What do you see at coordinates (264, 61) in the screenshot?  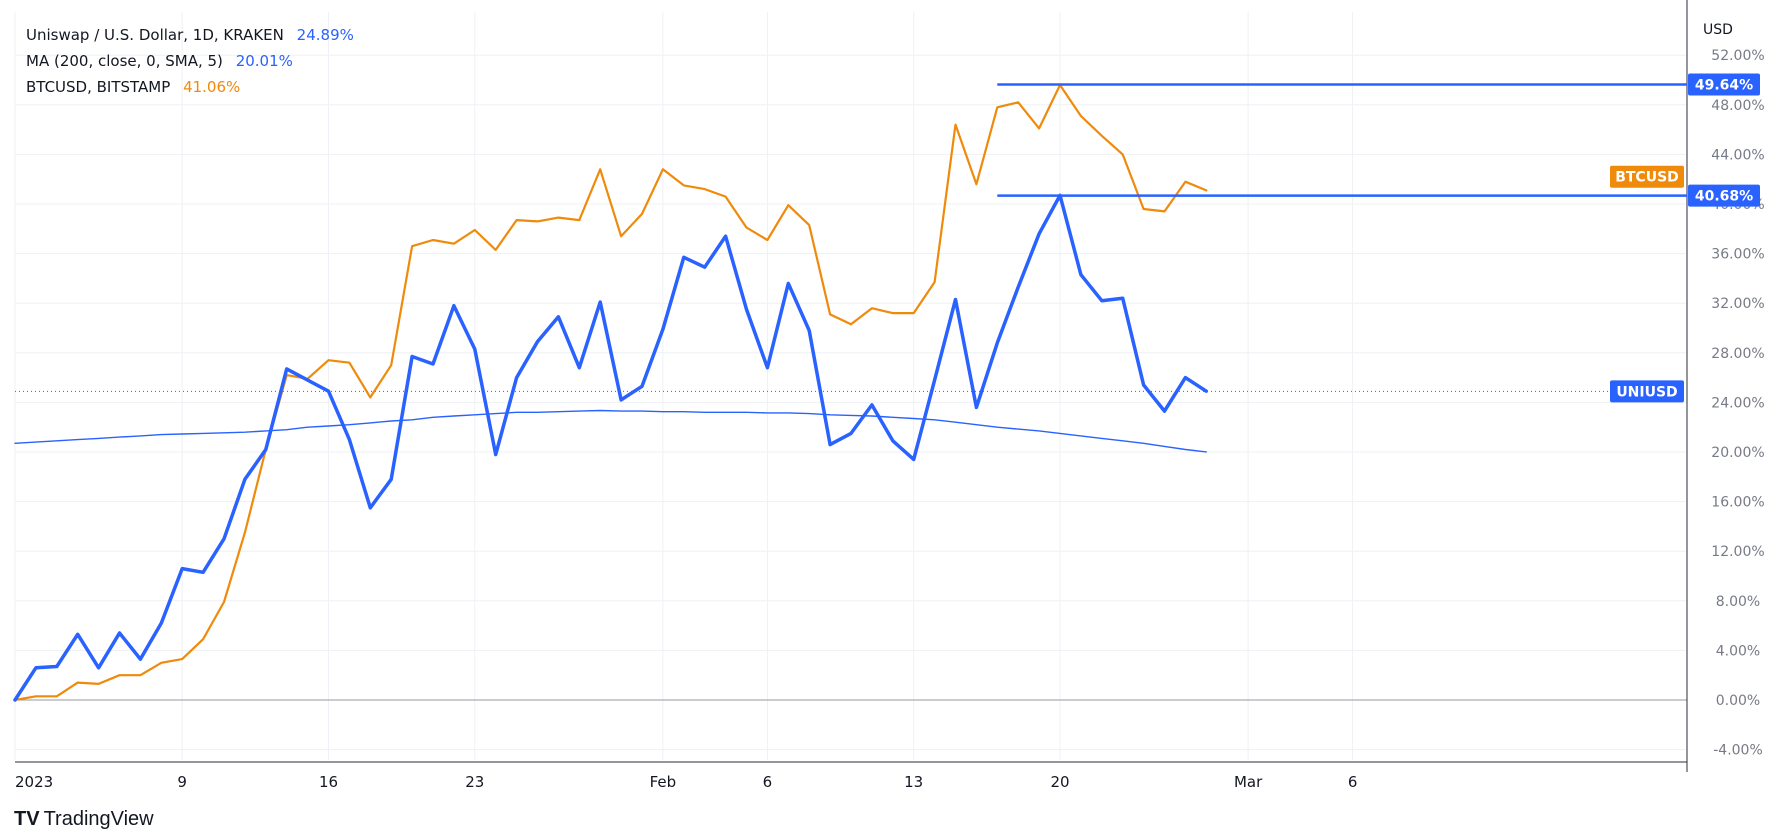 I see `legend-value-ma: 20.01%` at bounding box center [264, 61].